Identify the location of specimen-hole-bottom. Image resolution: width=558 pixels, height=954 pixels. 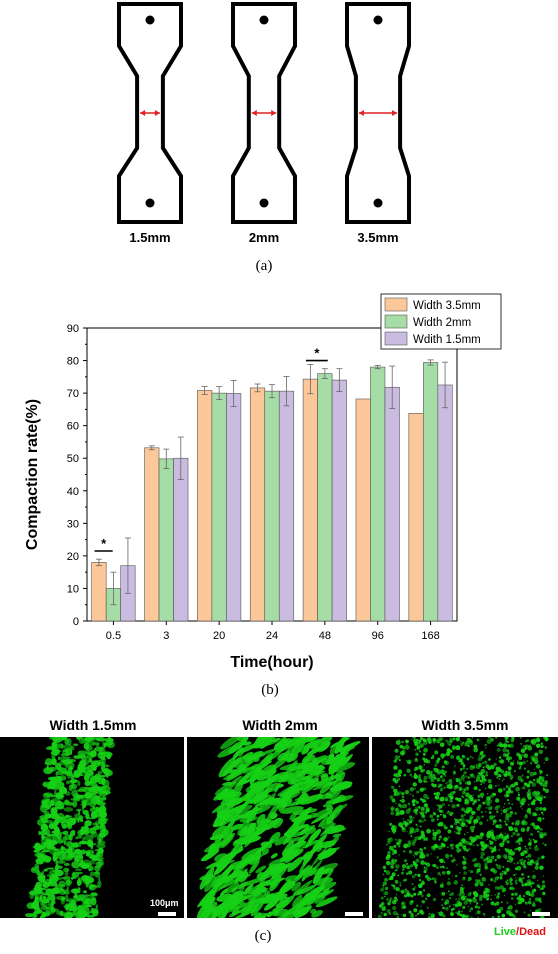
(150, 203).